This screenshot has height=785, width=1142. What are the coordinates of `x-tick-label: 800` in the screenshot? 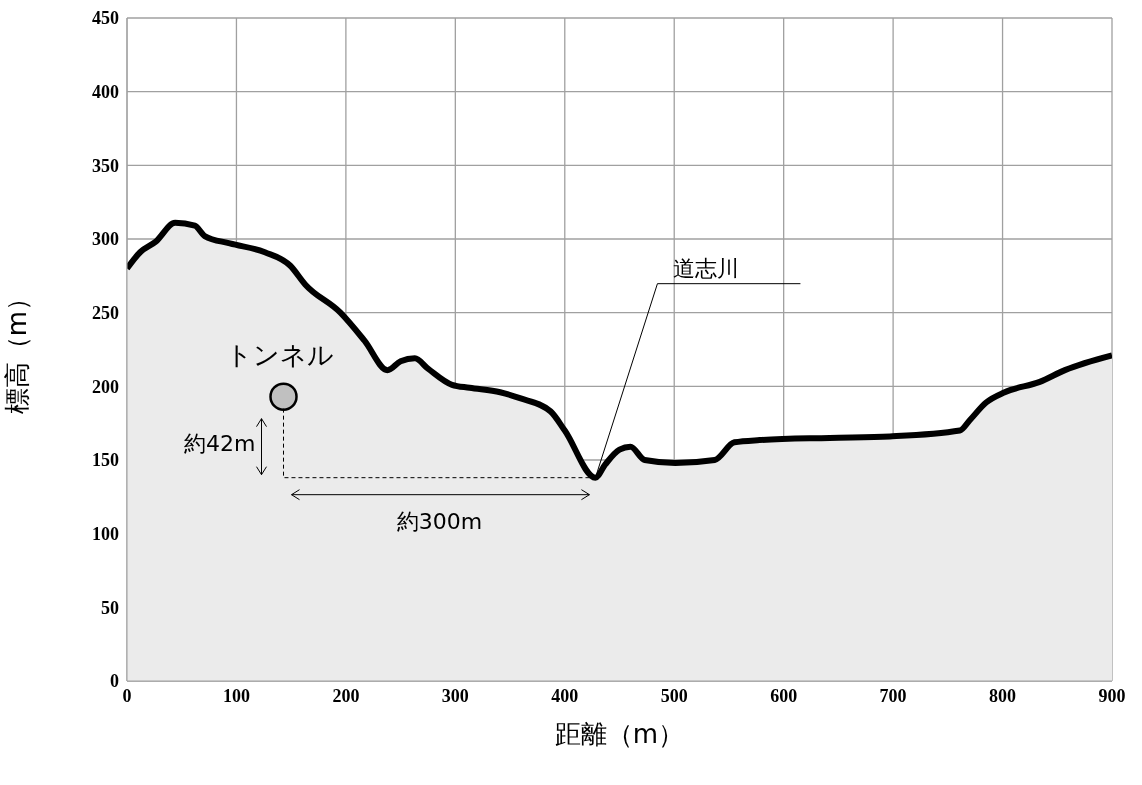 It's located at (1003, 695).